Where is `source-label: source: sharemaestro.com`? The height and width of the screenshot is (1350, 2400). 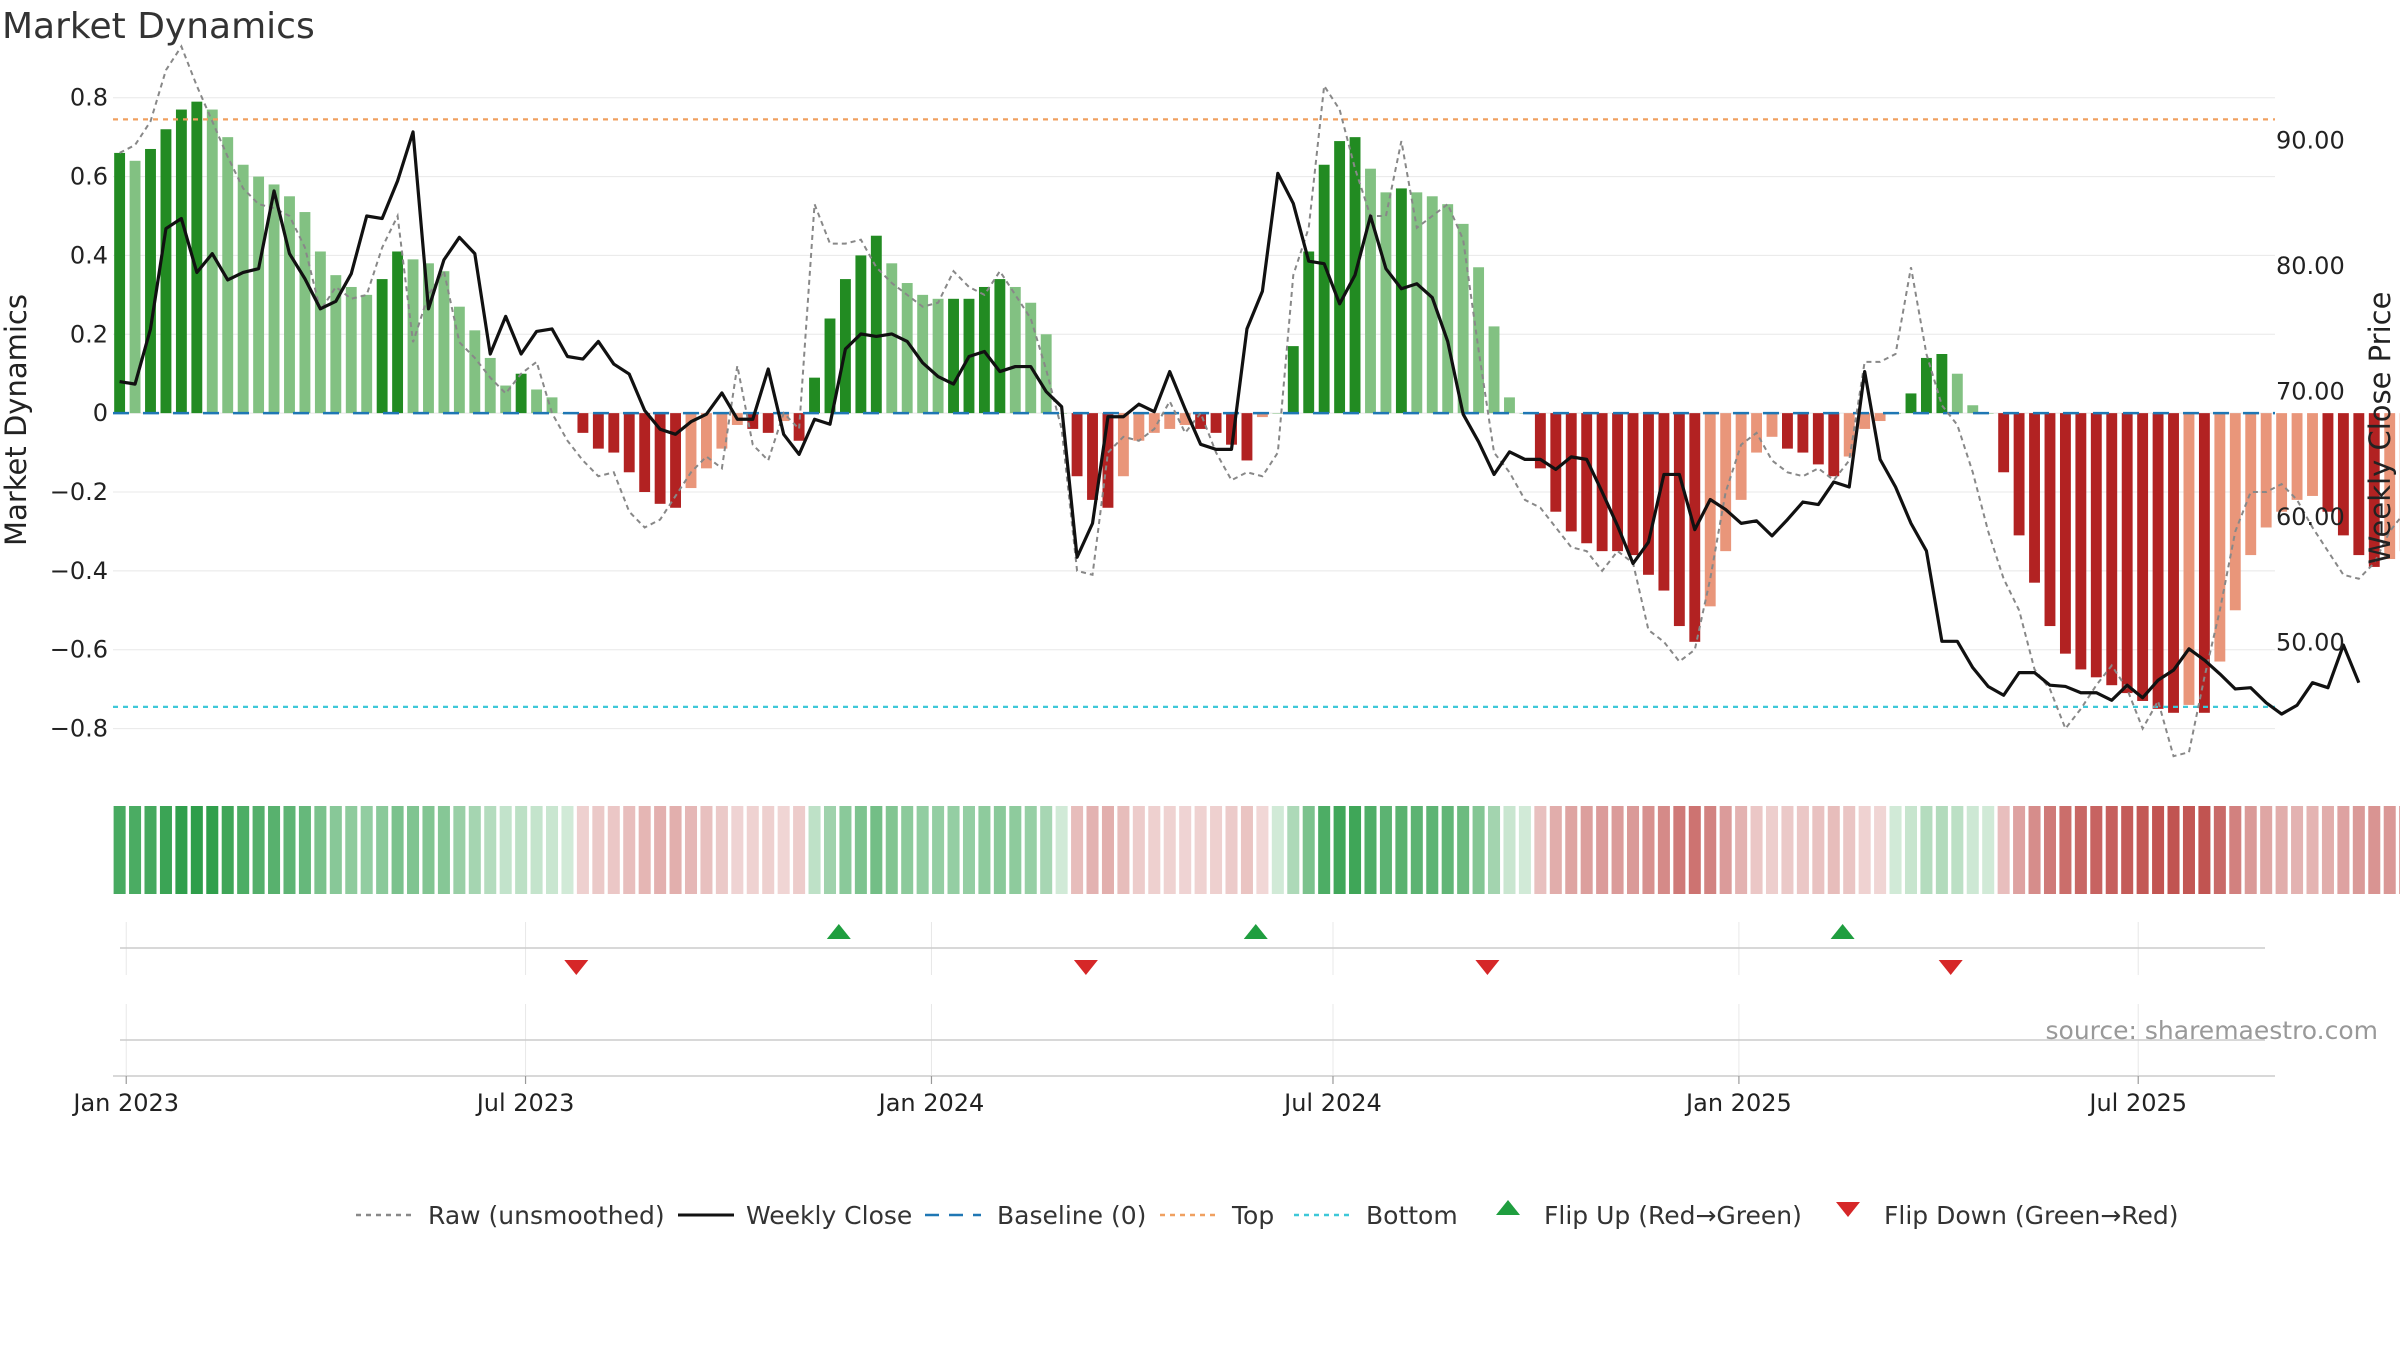 source-label: source: sharemaestro.com is located at coordinates (2212, 1030).